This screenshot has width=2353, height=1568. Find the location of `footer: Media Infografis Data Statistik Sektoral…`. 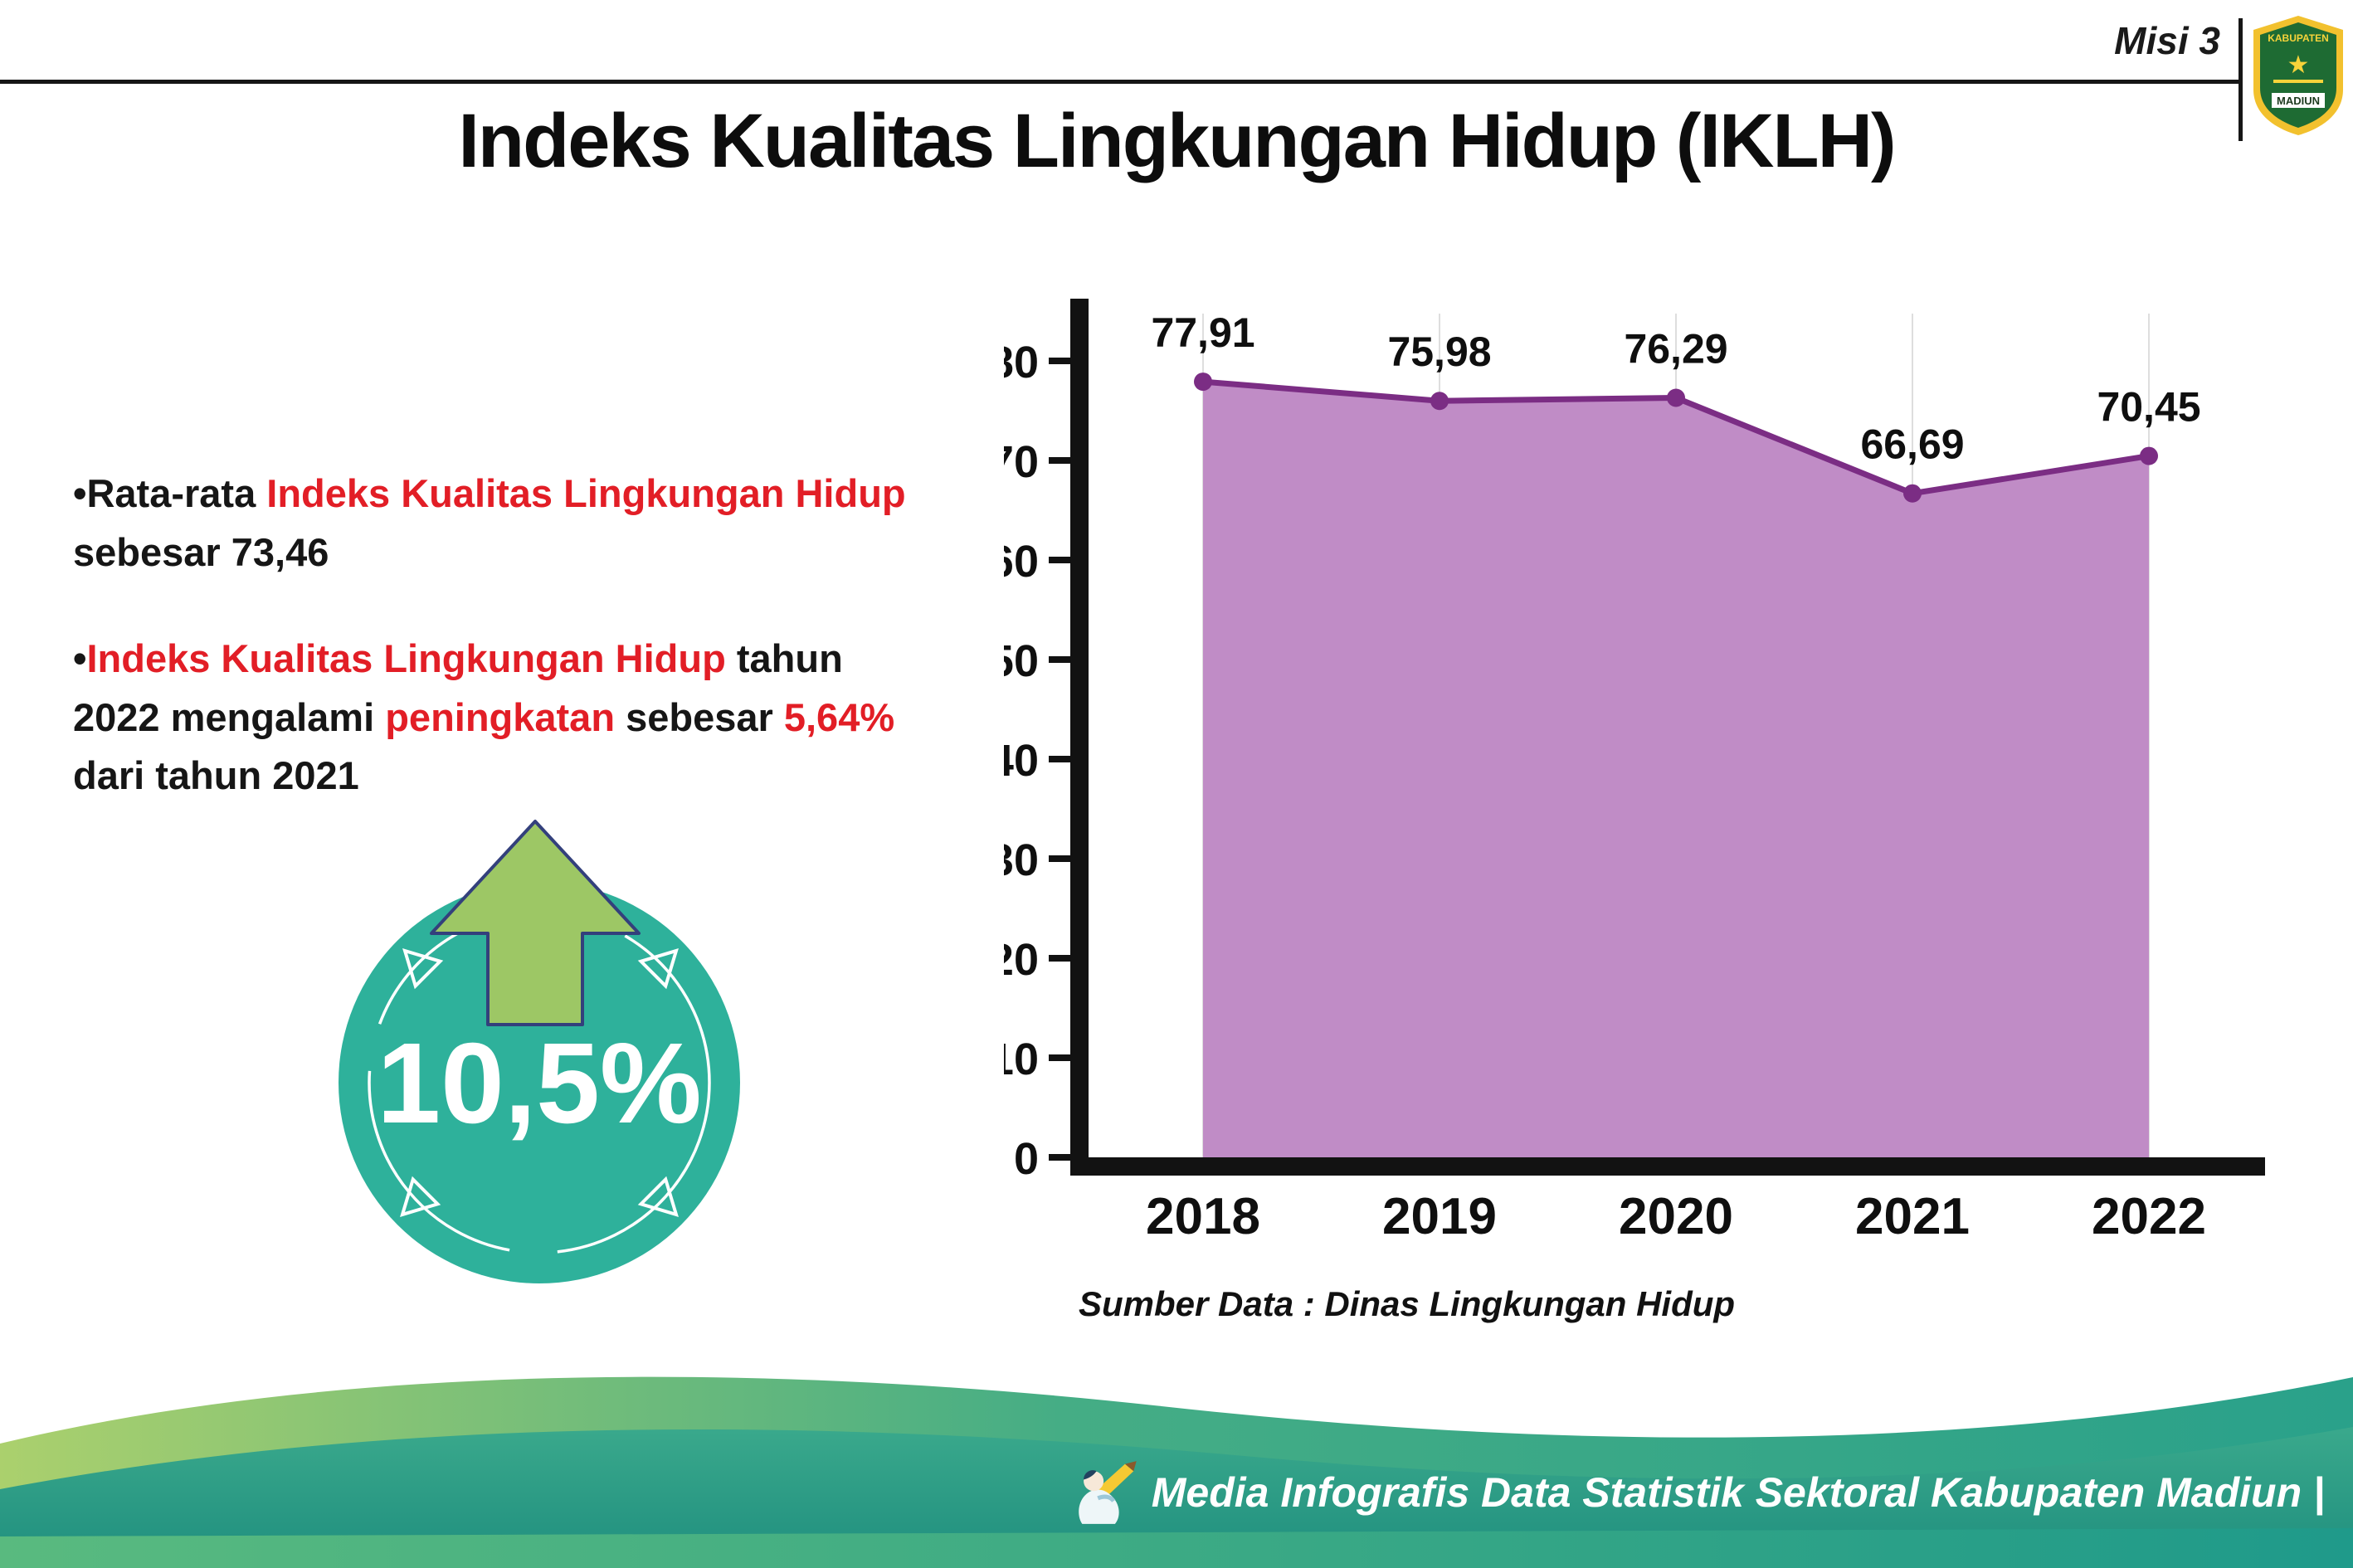

footer: Media Infografis Data Statistik Sektoral… is located at coordinates (1698, 1492).